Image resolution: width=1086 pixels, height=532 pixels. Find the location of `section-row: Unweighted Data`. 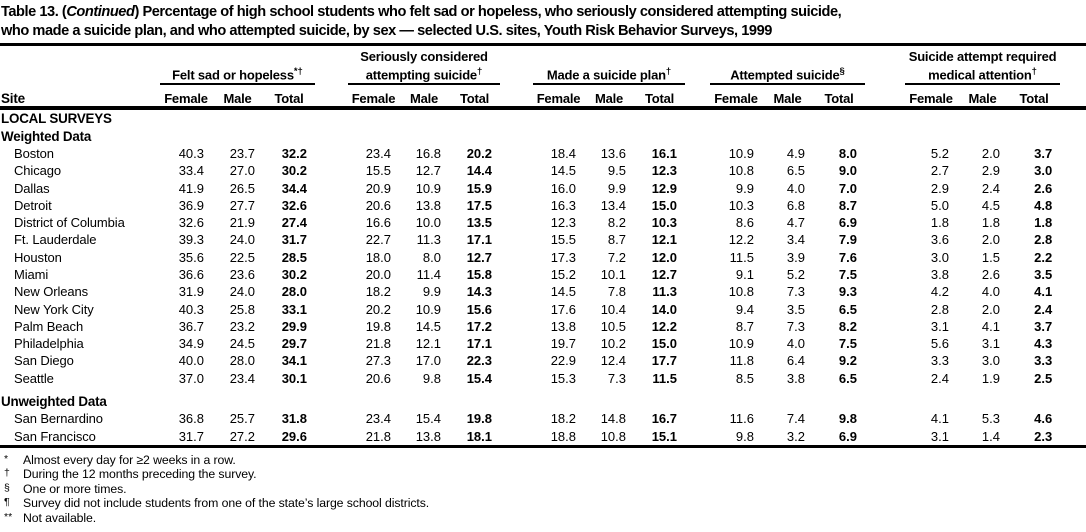

section-row: Unweighted Data is located at coordinates (530, 398).